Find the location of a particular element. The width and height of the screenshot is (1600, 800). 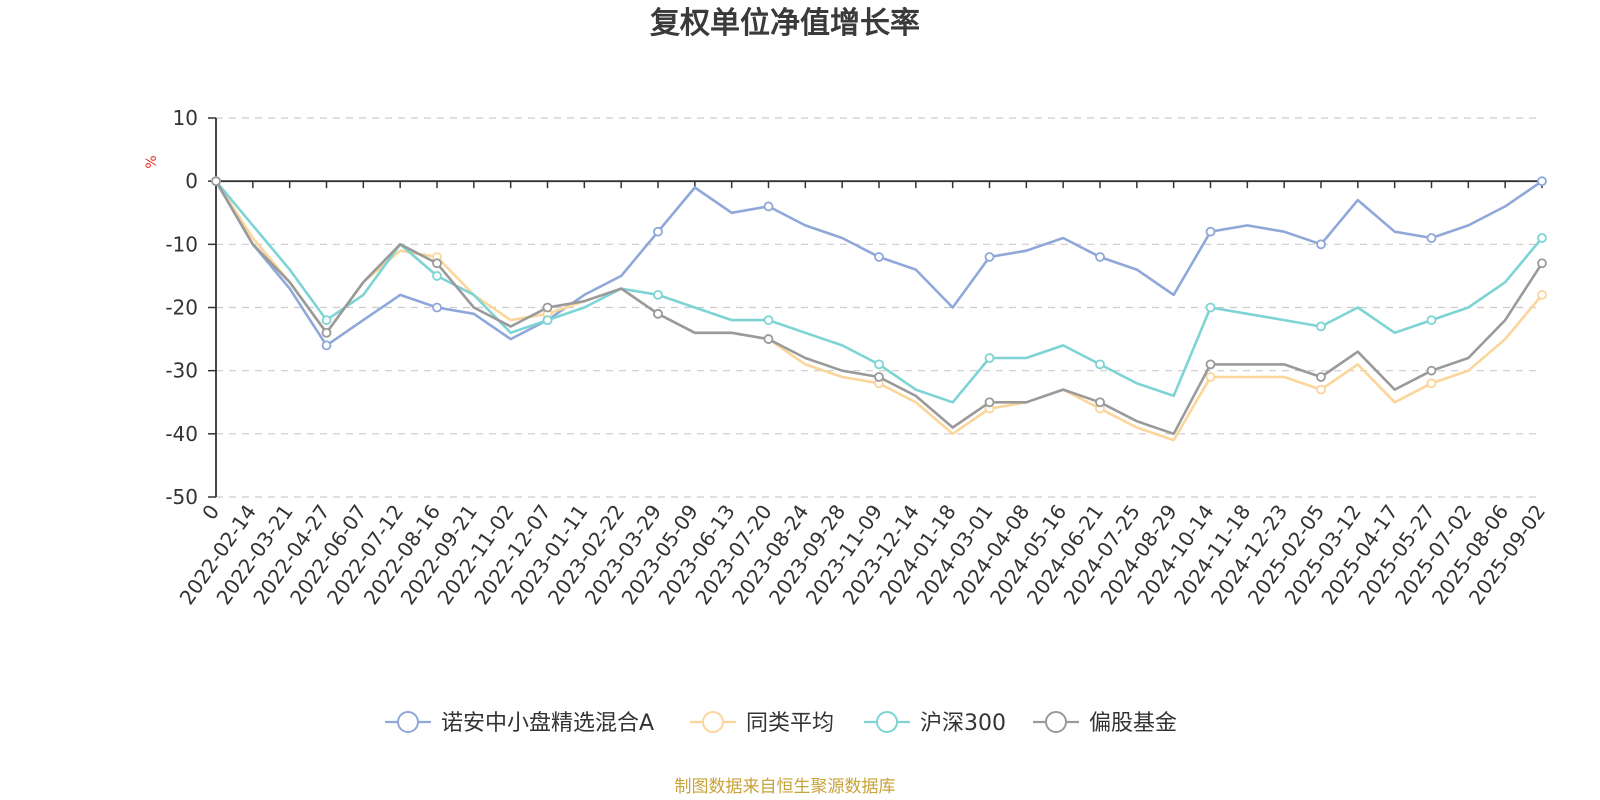

legend-item-0: 诺安中小盘精选混合A is located at coordinates (519, 723).